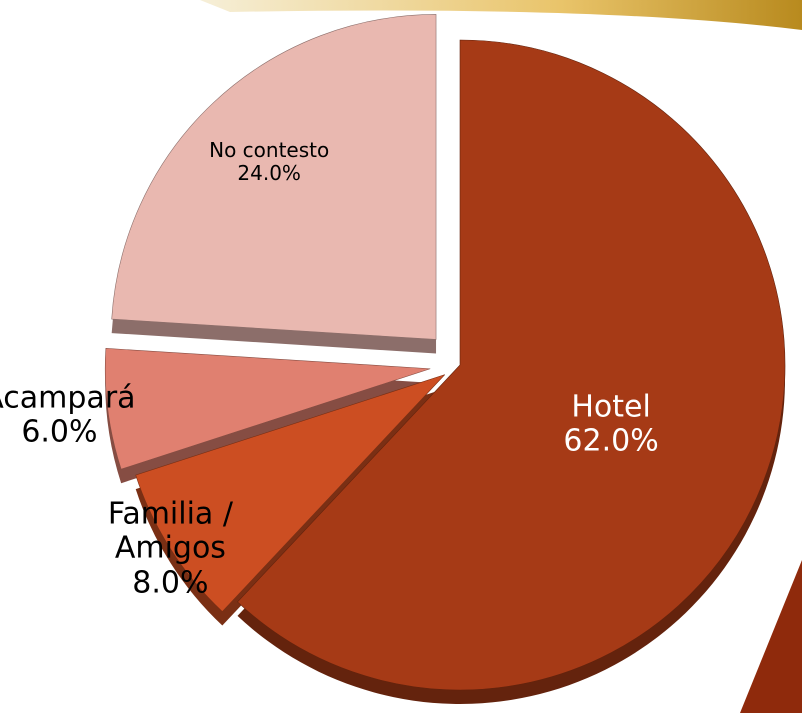 The image size is (802, 713). I want to click on value-label: 24.0%, so click(269, 172).